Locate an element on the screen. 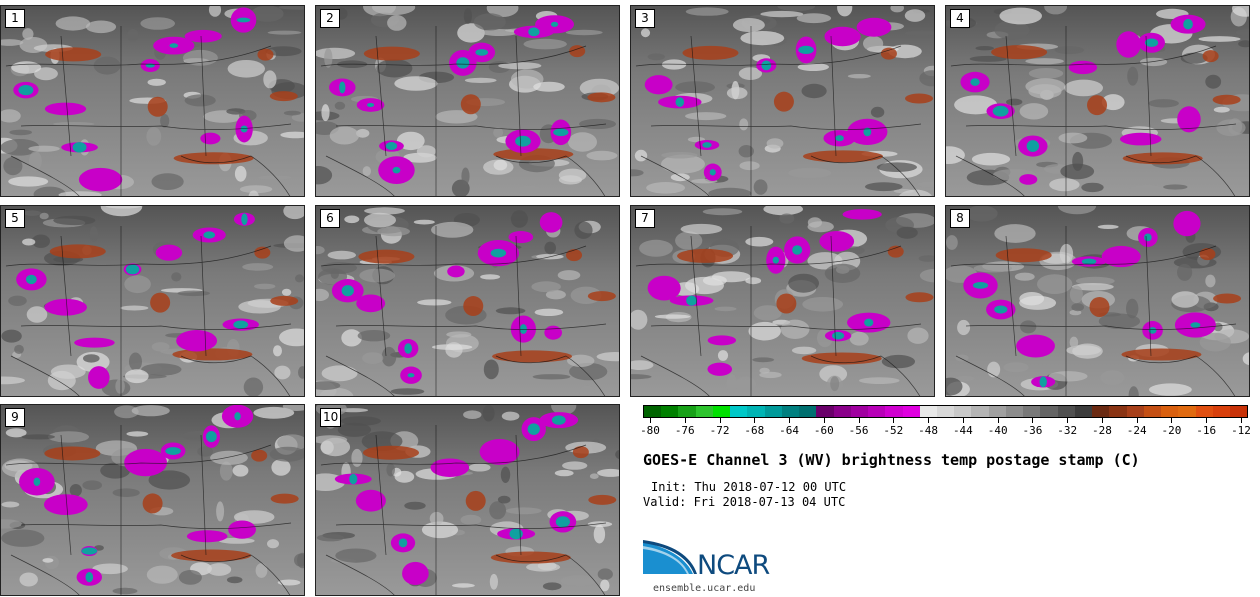 The width and height of the screenshot is (1260, 597). stamp-panel-3: 3 is located at coordinates (782, 101).